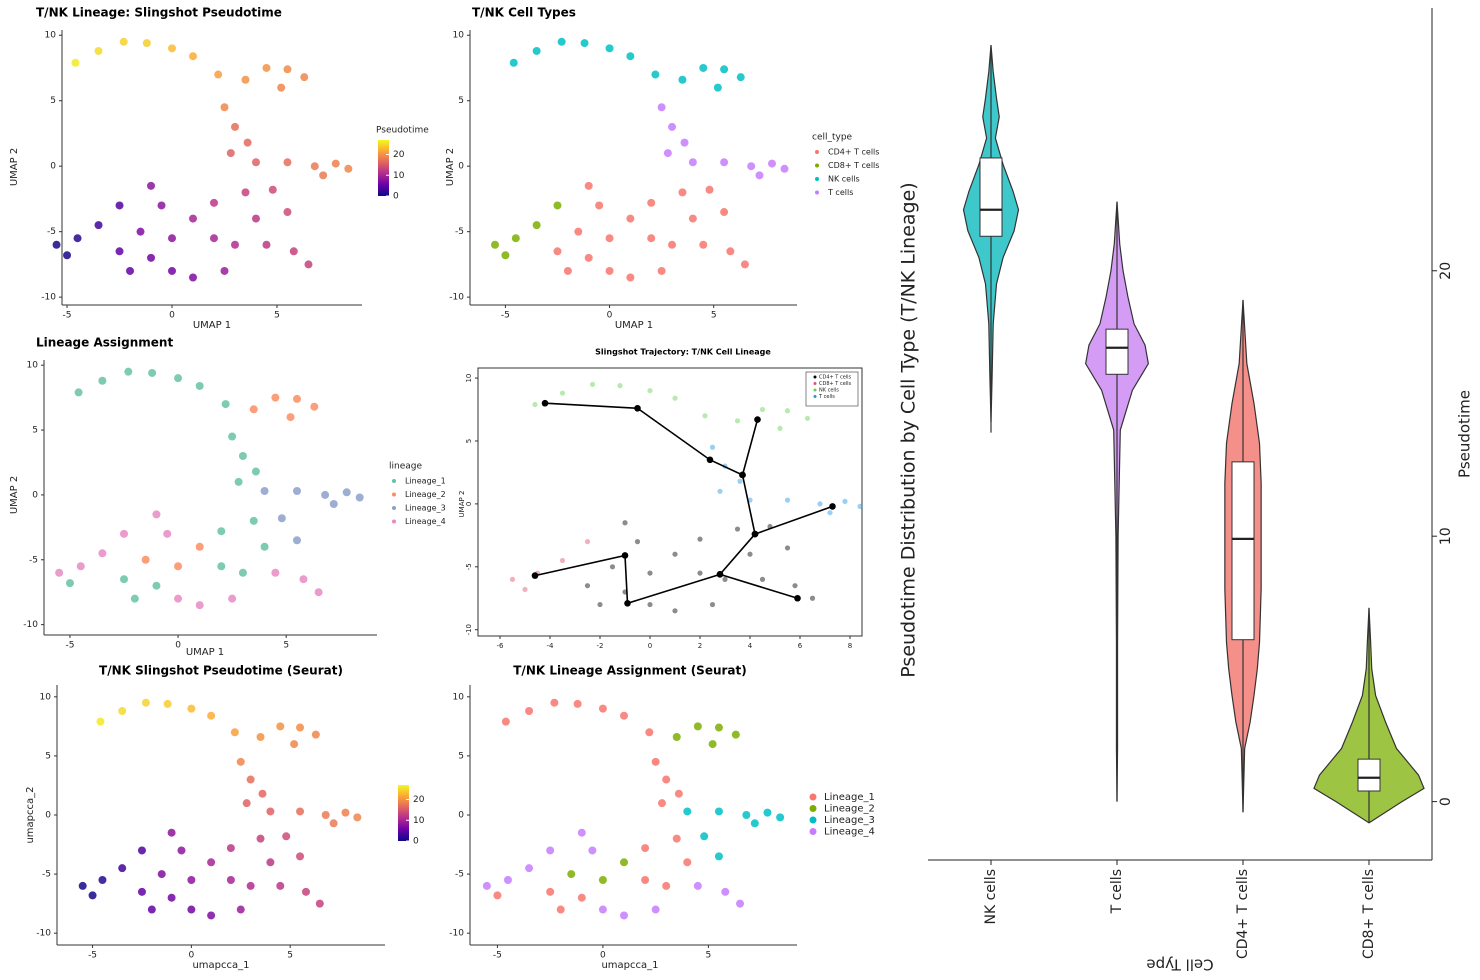  What do you see at coordinates (14, 495) in the screenshot?
I see `y-axis-title: UMAP 2` at bounding box center [14, 495].